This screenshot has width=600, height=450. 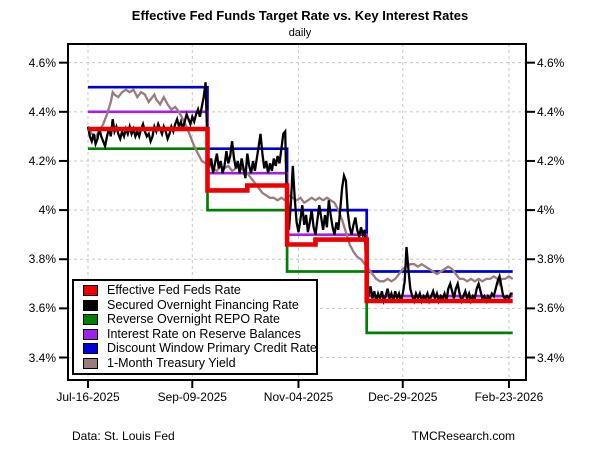 What do you see at coordinates (171, 362) in the screenshot?
I see `legend-label: 1-Month Treasury Yield` at bounding box center [171, 362].